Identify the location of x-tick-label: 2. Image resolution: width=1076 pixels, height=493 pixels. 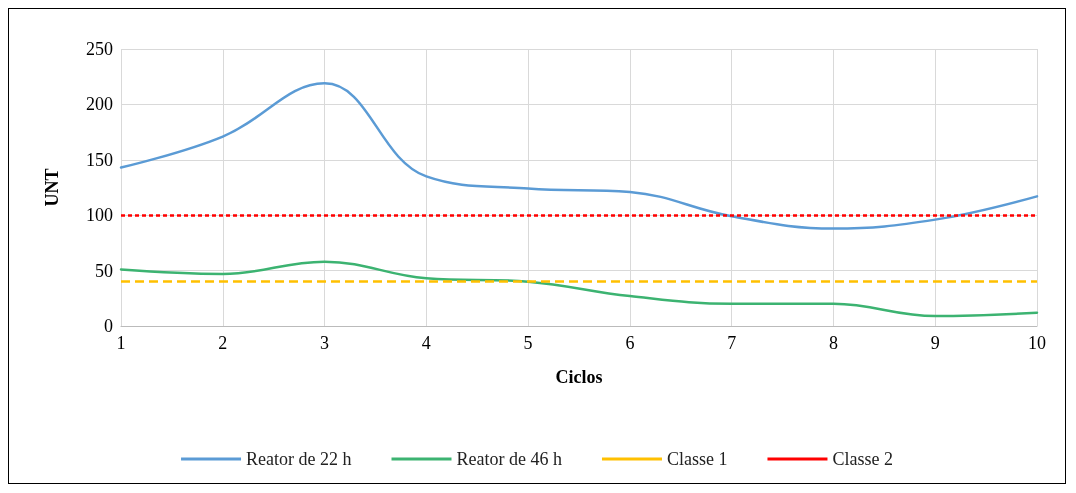
(223, 343).